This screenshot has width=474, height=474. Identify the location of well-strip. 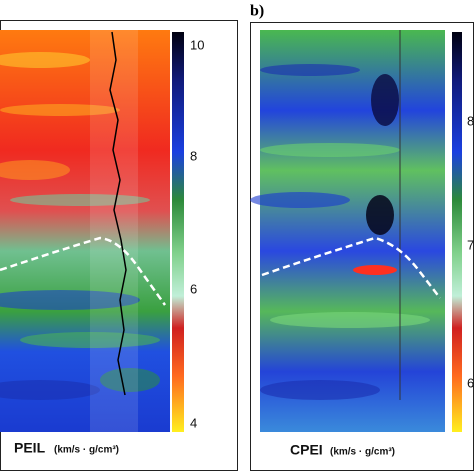
(114, 231).